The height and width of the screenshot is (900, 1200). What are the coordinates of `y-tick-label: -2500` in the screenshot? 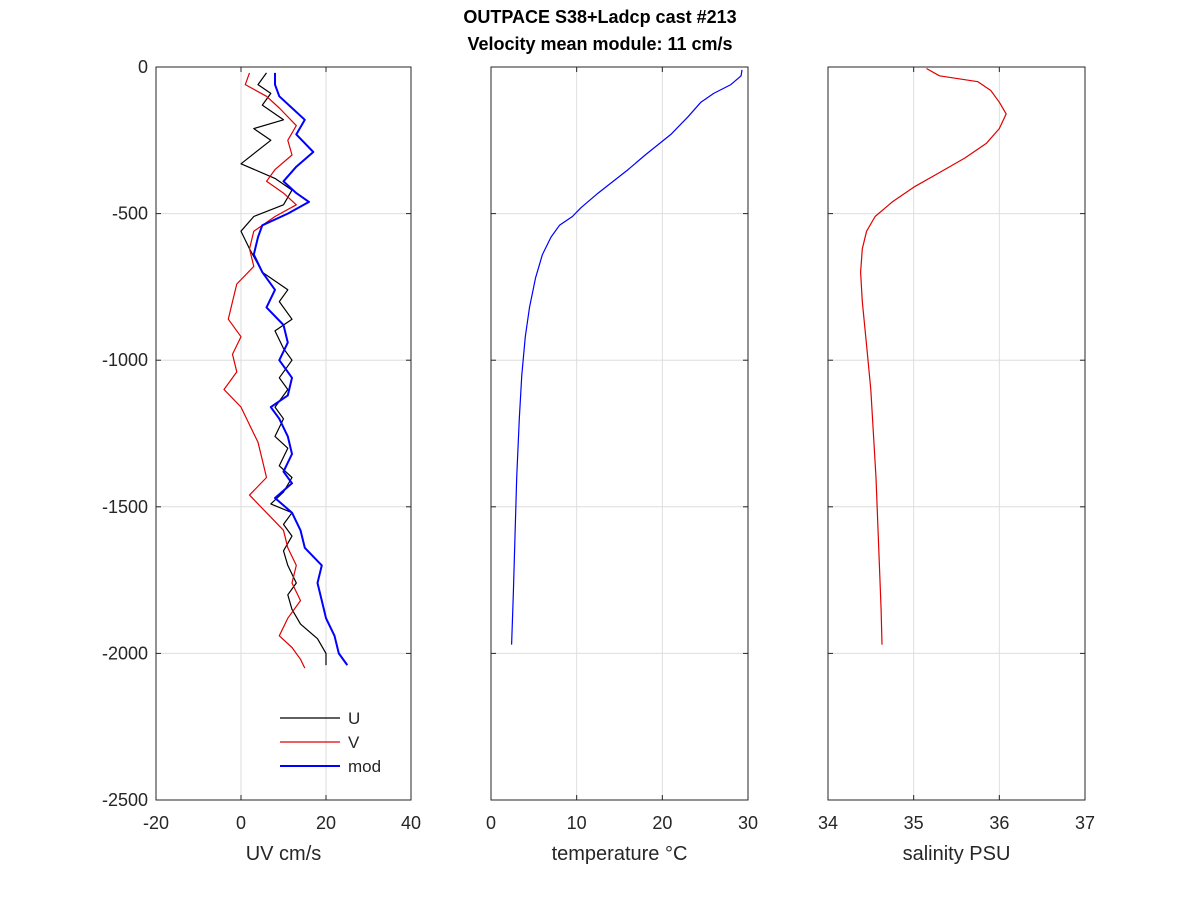 It's located at (125, 800).